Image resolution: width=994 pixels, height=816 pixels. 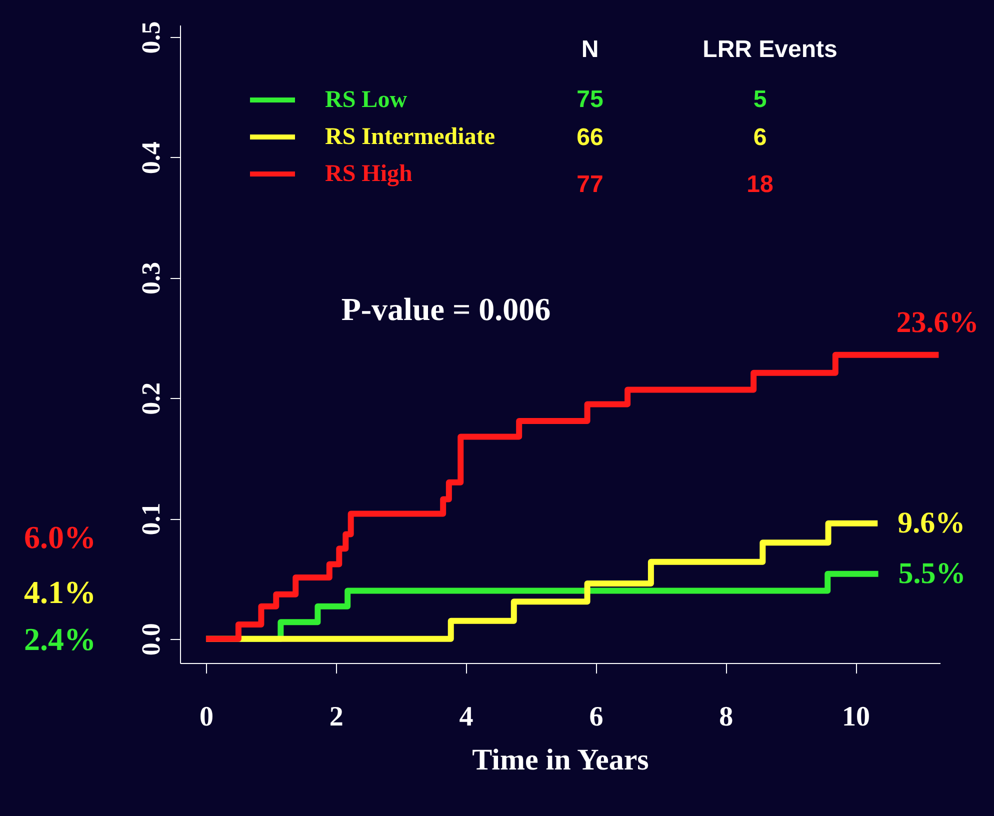 What do you see at coordinates (590, 184) in the screenshot?
I see `annotation: 77` at bounding box center [590, 184].